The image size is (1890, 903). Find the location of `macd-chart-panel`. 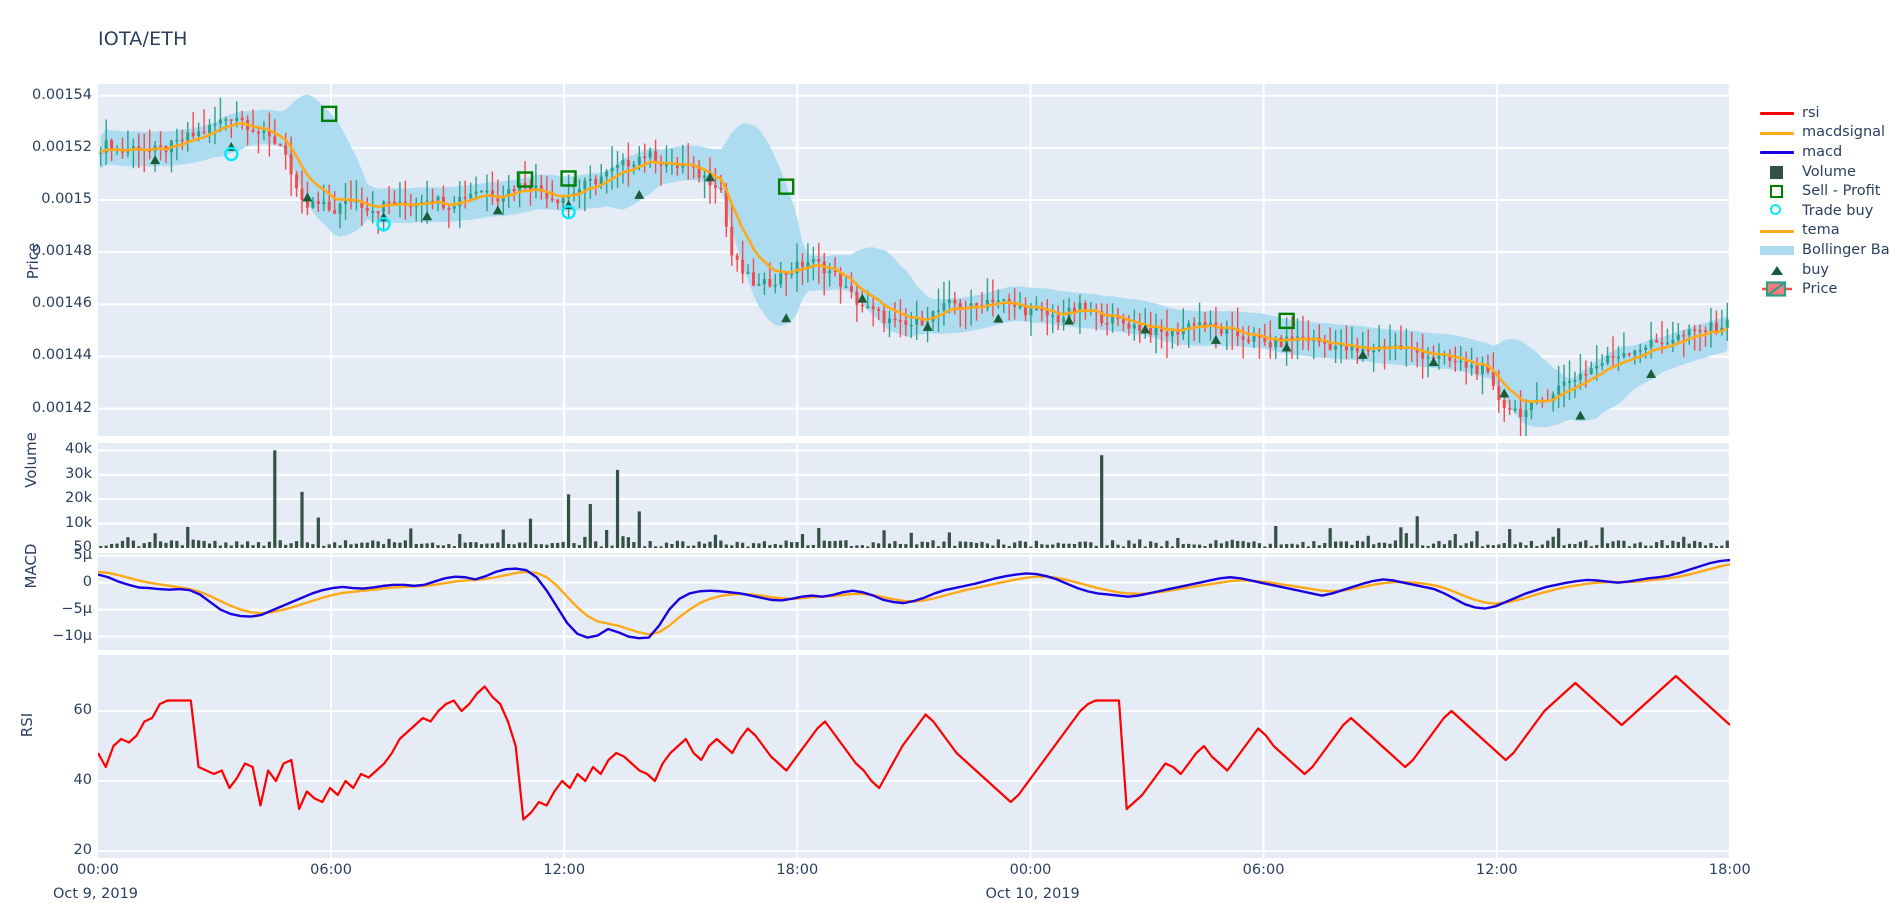

macd-chart-panel is located at coordinates (914, 601).